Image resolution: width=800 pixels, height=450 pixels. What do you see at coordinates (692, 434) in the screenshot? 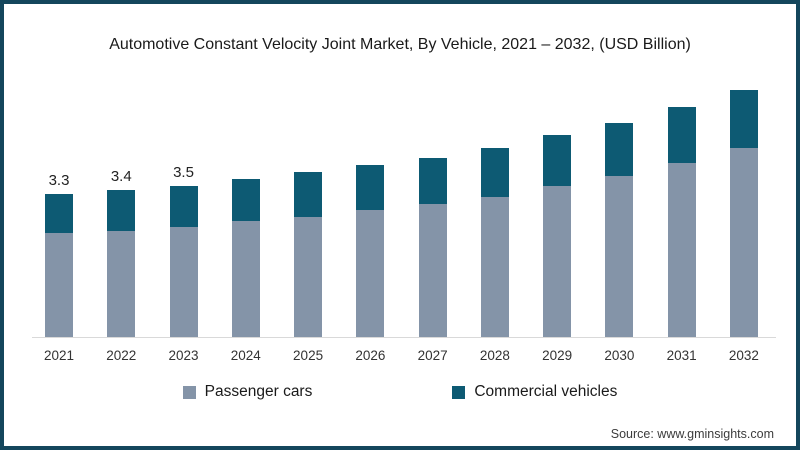
I see `source-attribution: Source: www.gminsights.com` at bounding box center [692, 434].